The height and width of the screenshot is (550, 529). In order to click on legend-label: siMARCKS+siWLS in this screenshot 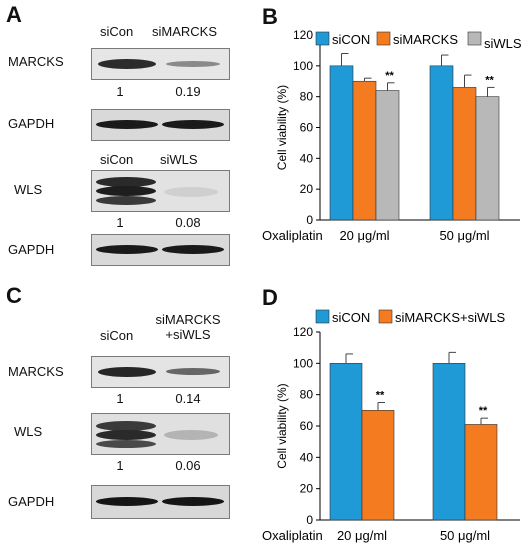, I will do `click(450, 317)`.